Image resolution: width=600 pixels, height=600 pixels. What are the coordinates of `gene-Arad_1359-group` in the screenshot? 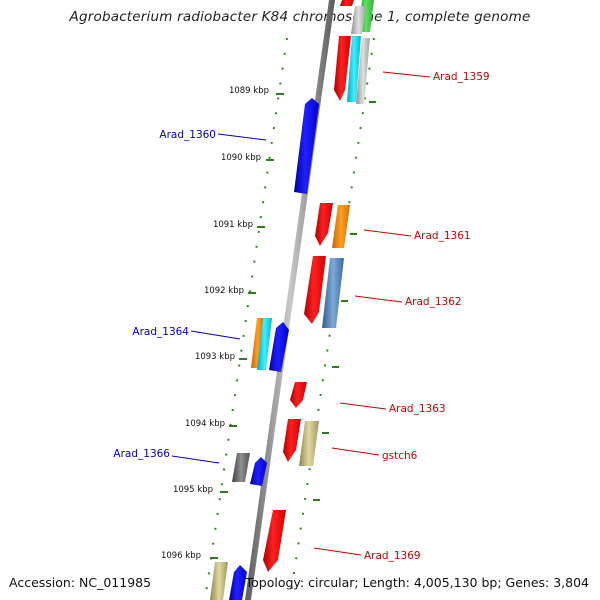 It's located at (354, 52).